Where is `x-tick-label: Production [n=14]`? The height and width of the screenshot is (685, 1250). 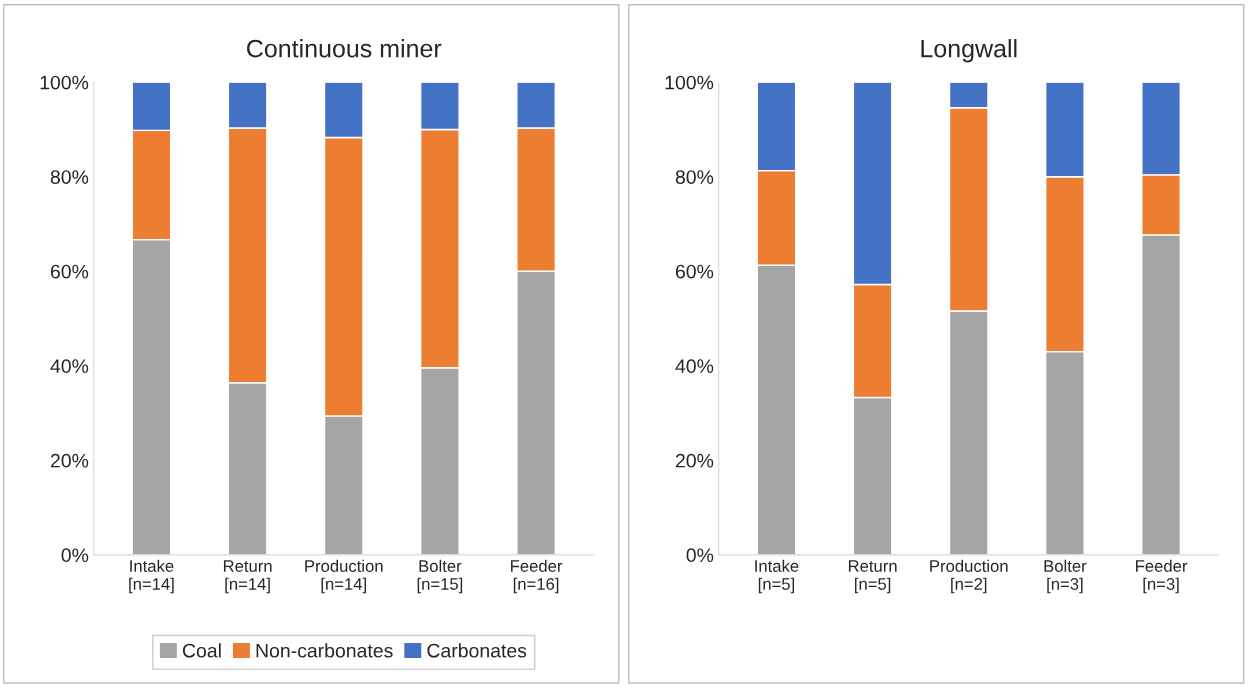 x-tick-label: Production [n=14] is located at coordinates (344, 576).